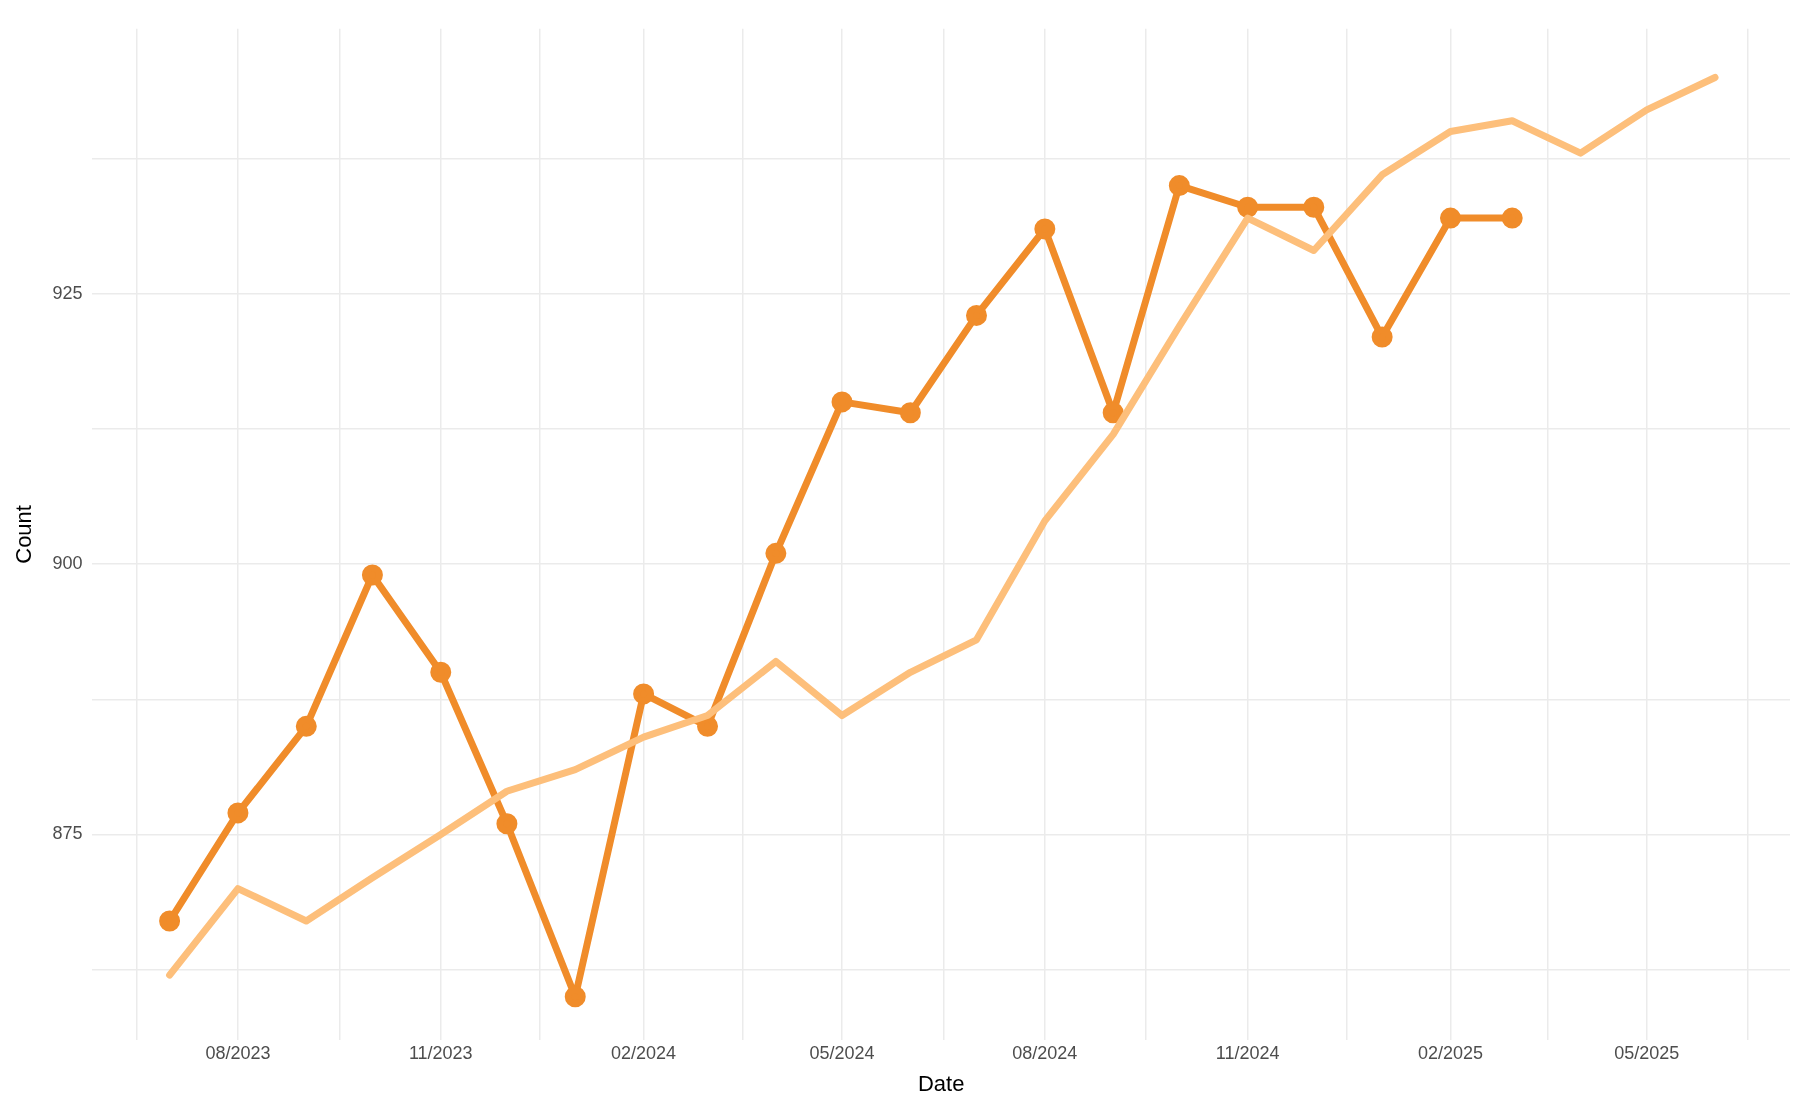 This screenshot has height=1114, width=1816. What do you see at coordinates (67, 563) in the screenshot?
I see `y-tick-label: 900` at bounding box center [67, 563].